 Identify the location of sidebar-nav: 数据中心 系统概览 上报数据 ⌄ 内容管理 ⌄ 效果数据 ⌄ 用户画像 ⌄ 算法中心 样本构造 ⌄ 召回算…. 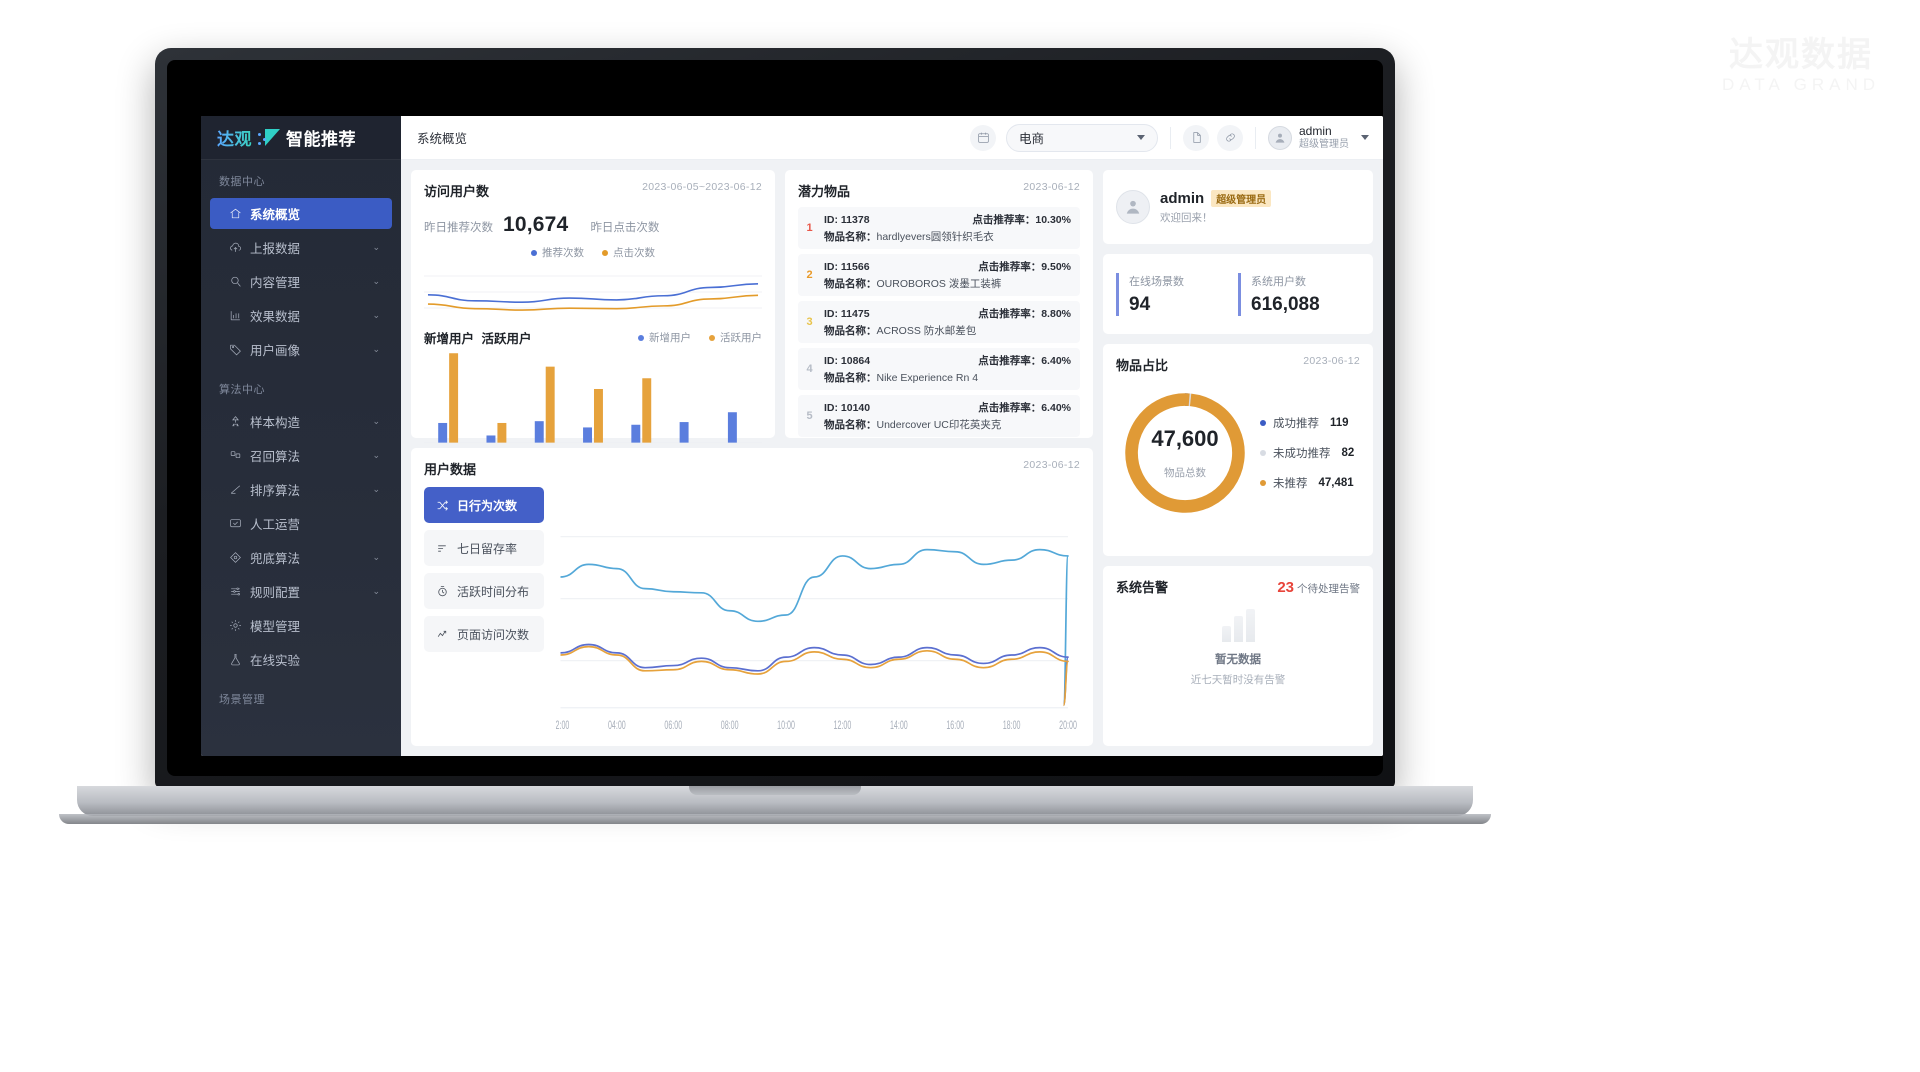
(301, 436).